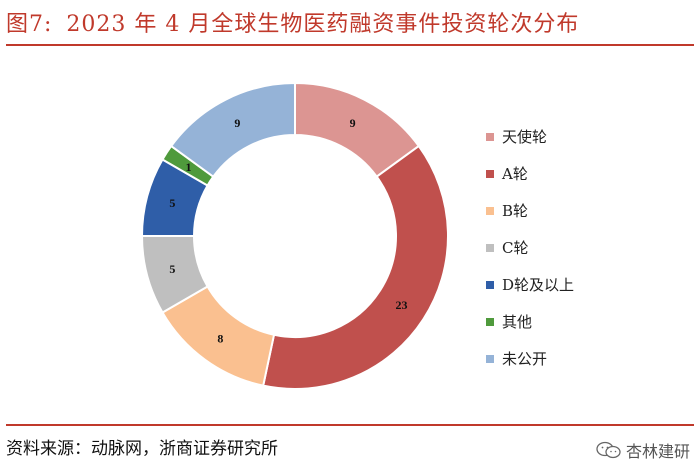 The width and height of the screenshot is (700, 474). I want to click on figure-title-text: 2023 年 4 月全球生物医药融资事件投资轮次分布, so click(323, 24).